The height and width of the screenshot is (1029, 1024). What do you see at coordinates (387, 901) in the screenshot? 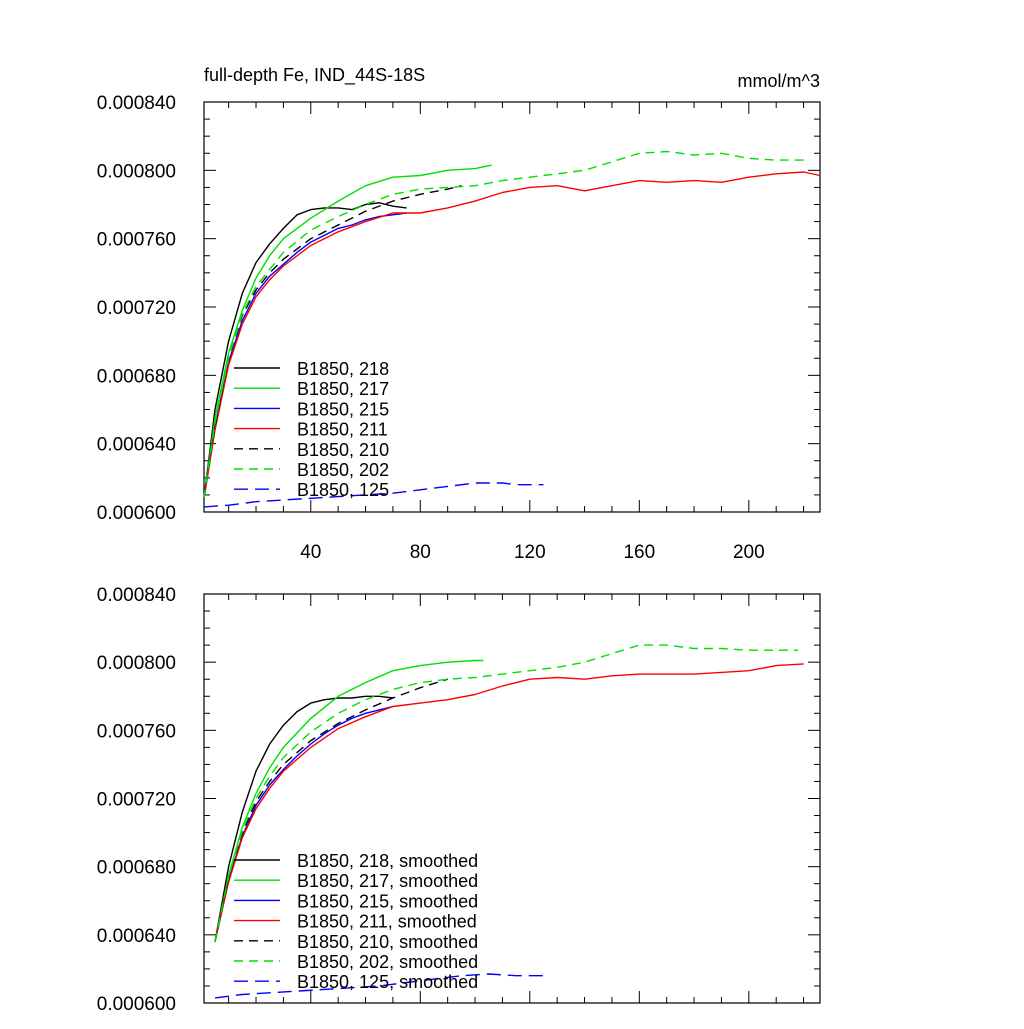
I see `legend-label: B1850, 215, smoothed` at bounding box center [387, 901].